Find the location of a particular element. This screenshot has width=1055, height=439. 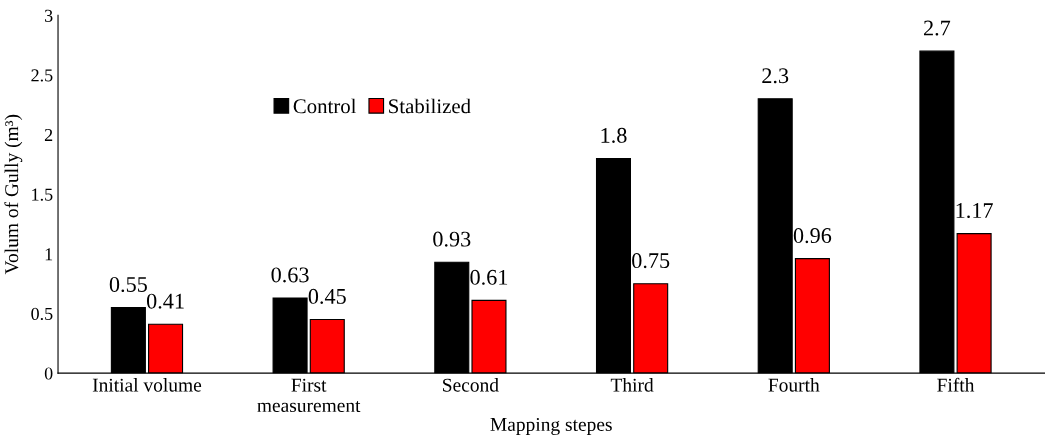

data-label: 0.41 is located at coordinates (165, 301).